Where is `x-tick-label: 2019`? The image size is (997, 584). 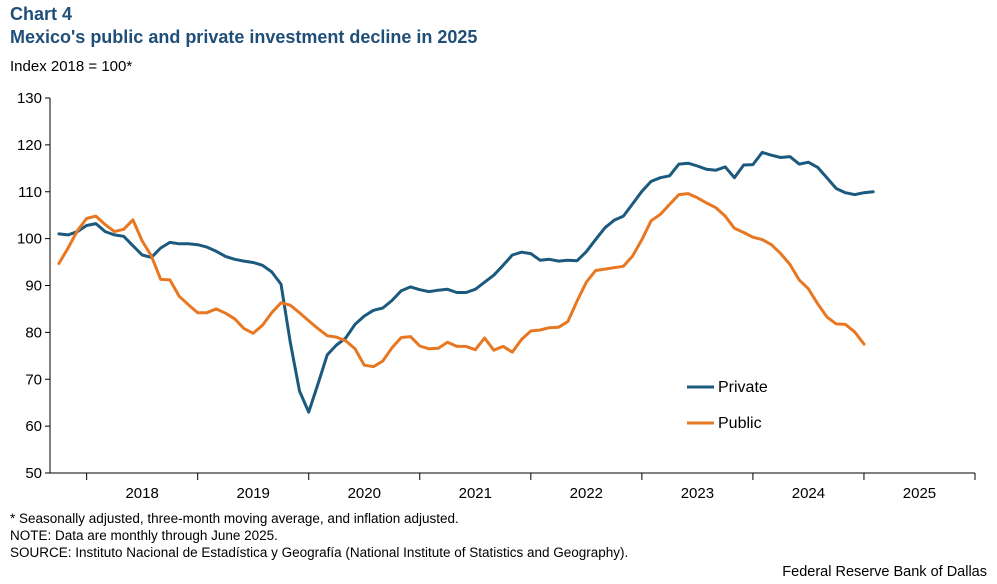
x-tick-label: 2019 is located at coordinates (253, 493).